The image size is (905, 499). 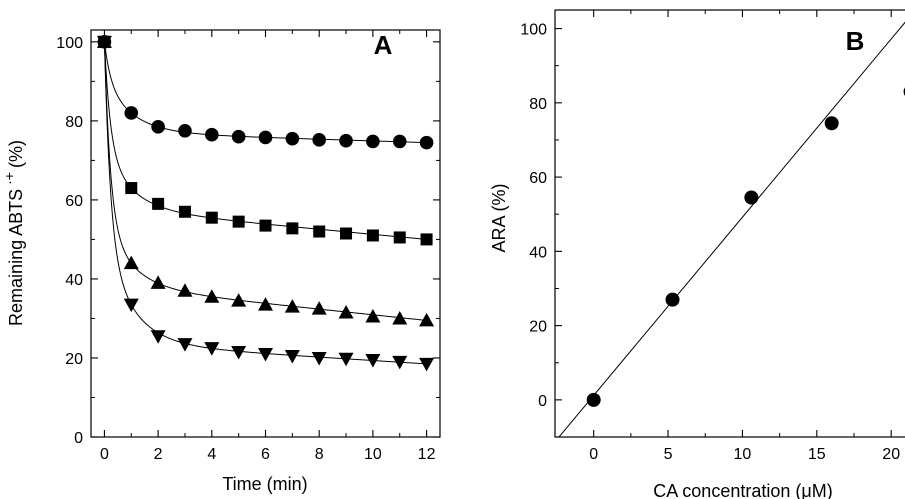 I want to click on panel-a-y-axis-title: Remaining ABTS ·+ (%), so click(x=13, y=233).